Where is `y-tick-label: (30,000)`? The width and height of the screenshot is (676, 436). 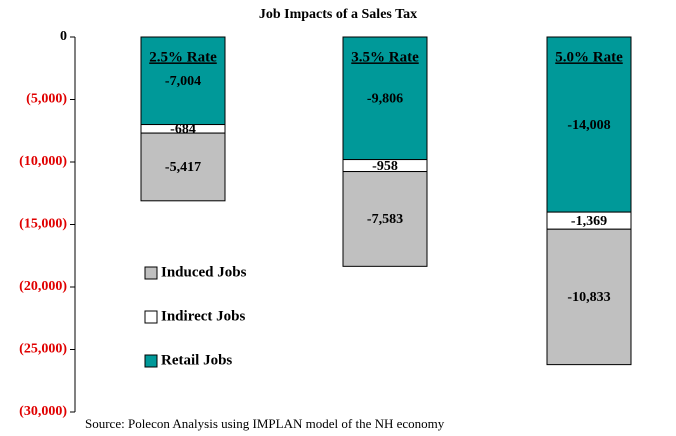
y-tick-label: (30,000) is located at coordinates (43, 411).